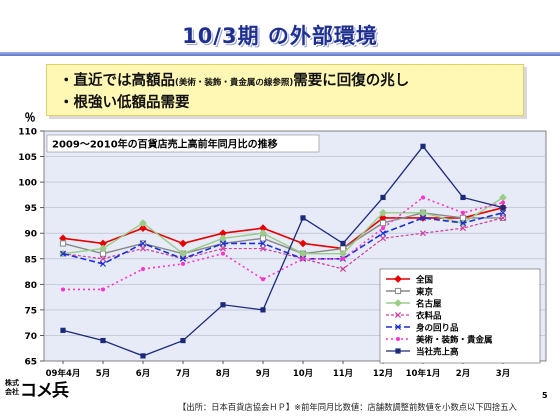  What do you see at coordinates (30, 209) in the screenshot?
I see `y-tick-label: 95` at bounding box center [30, 209].